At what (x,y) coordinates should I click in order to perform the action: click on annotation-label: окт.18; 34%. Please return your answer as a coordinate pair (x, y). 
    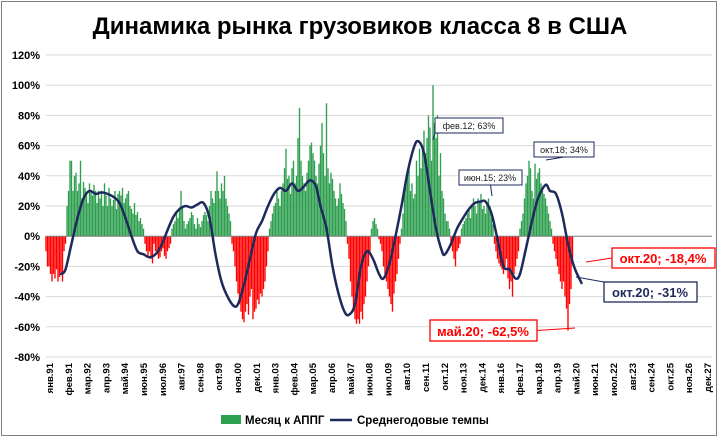
    Looking at the image, I should click on (564, 150).